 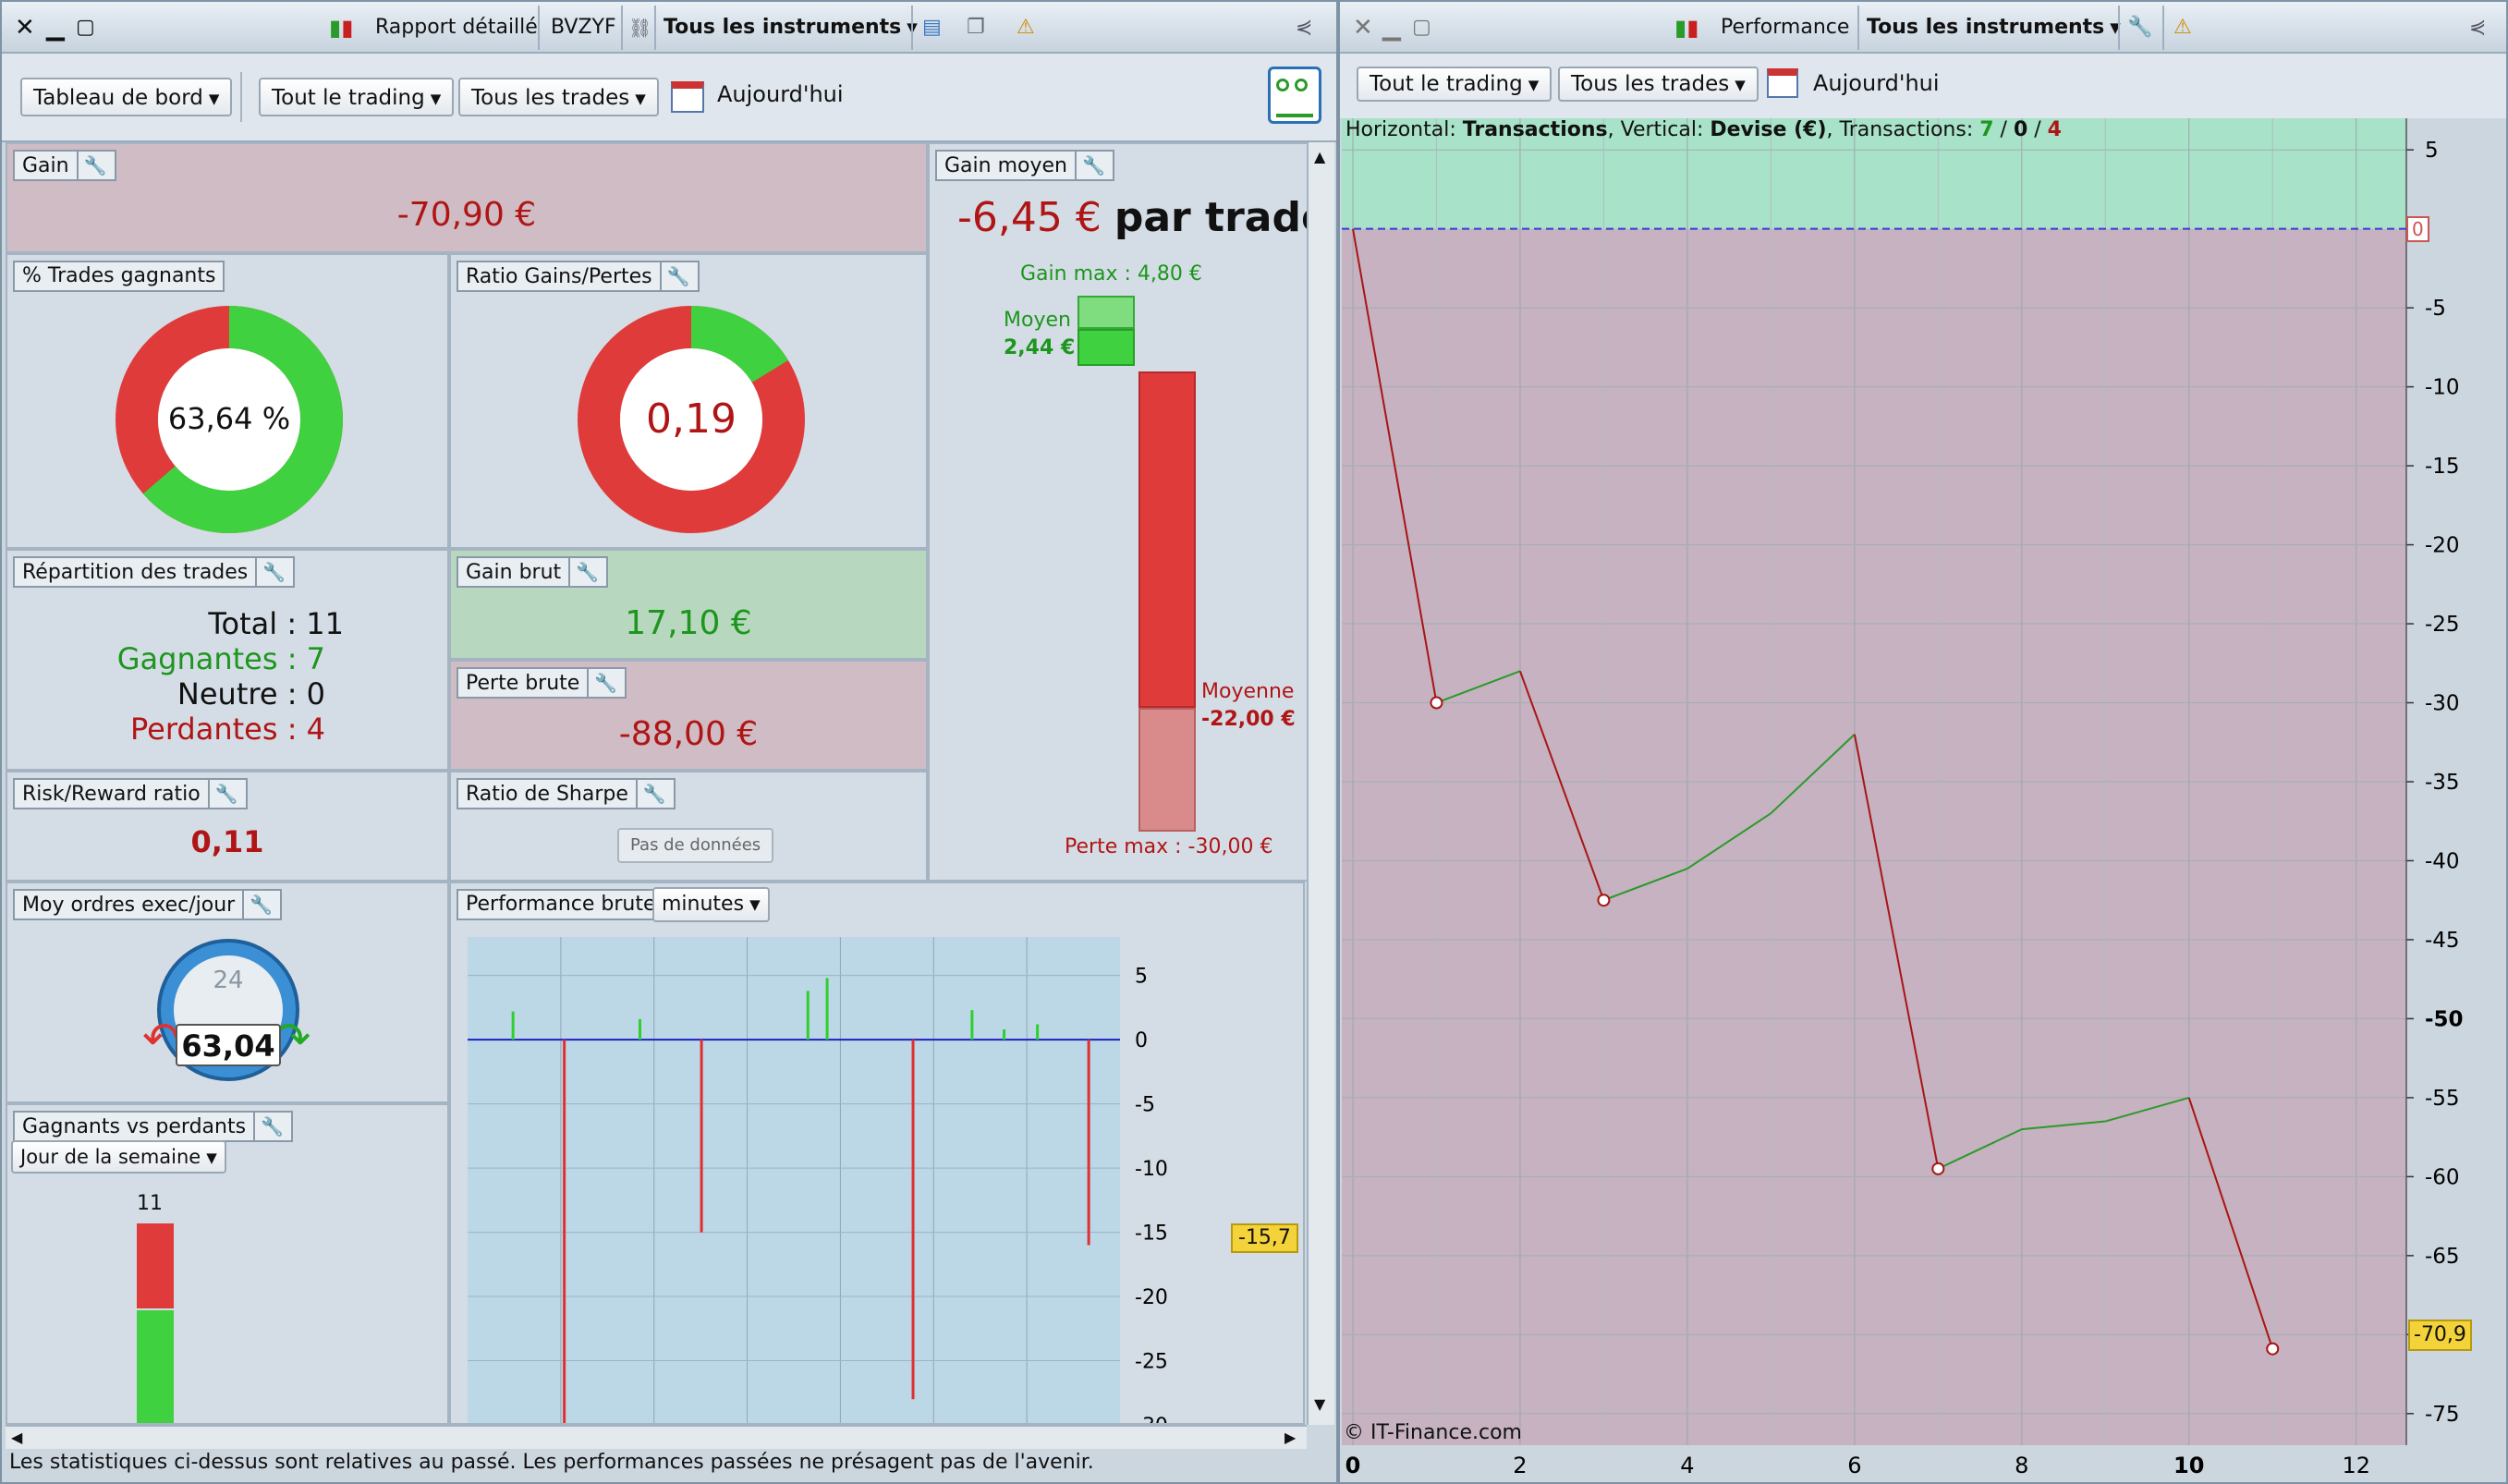 I want to click on sep-2: /, so click(x=2037, y=129).